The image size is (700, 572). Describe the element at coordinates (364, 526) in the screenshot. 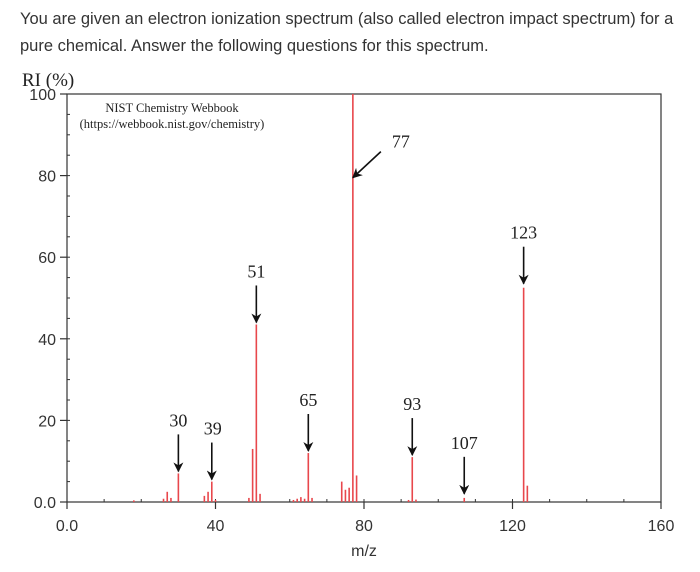

I see `x-tick-label: 80` at that location.